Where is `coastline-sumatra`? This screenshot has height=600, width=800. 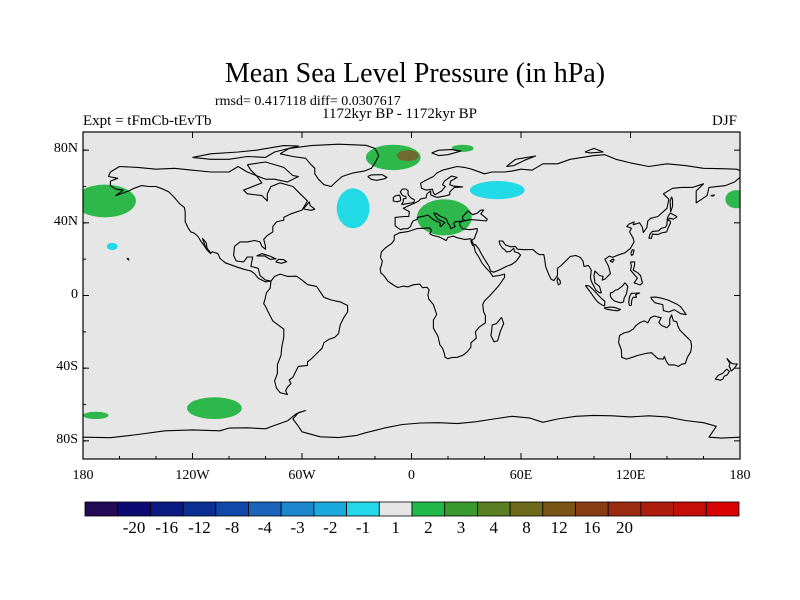 coastline-sumatra is located at coordinates (595, 295).